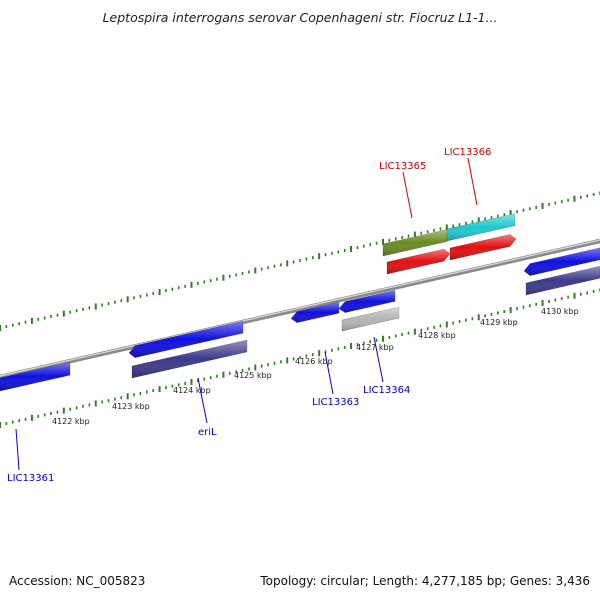 The image size is (600, 600). I want to click on gene-lic13365, so click(415, 243).